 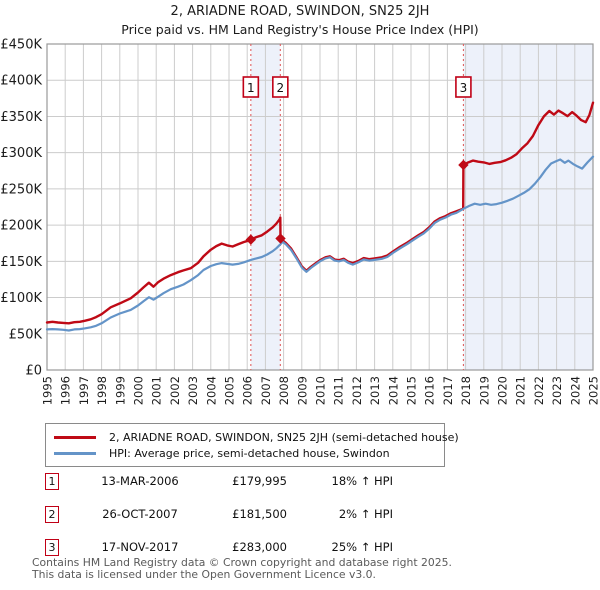 I want to click on svg-text: £200K, so click(x=21, y=226).